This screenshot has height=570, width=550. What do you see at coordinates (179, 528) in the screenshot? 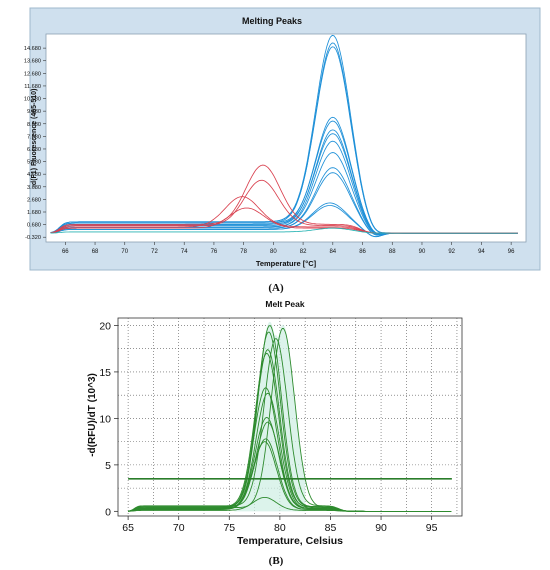
I see `b-x-tick-label: 70` at bounding box center [179, 528].